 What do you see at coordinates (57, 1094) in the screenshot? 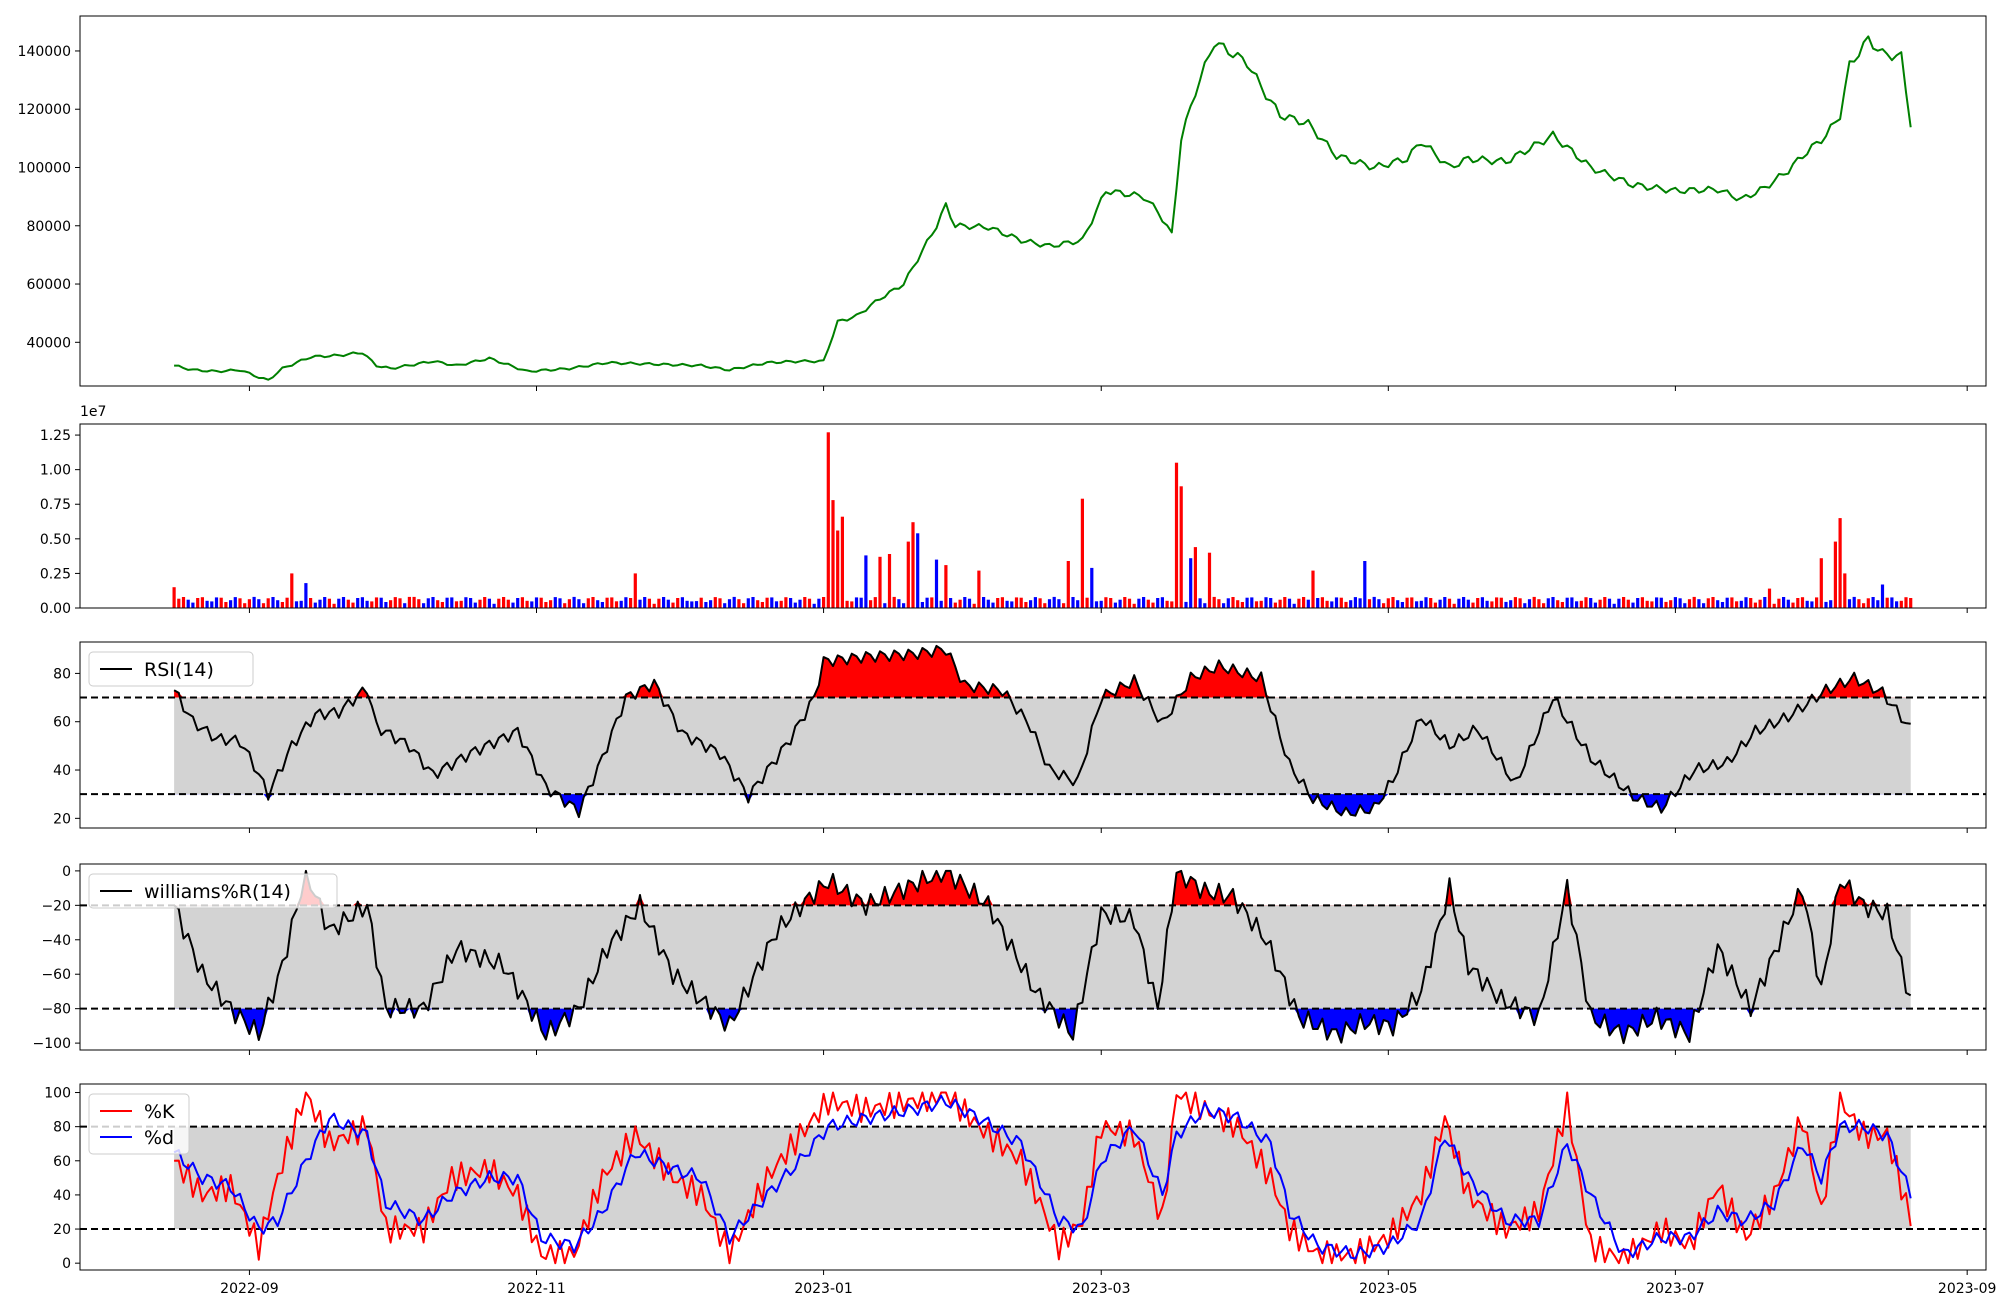
I see `stochastic-ytick-label: 100` at bounding box center [57, 1094].